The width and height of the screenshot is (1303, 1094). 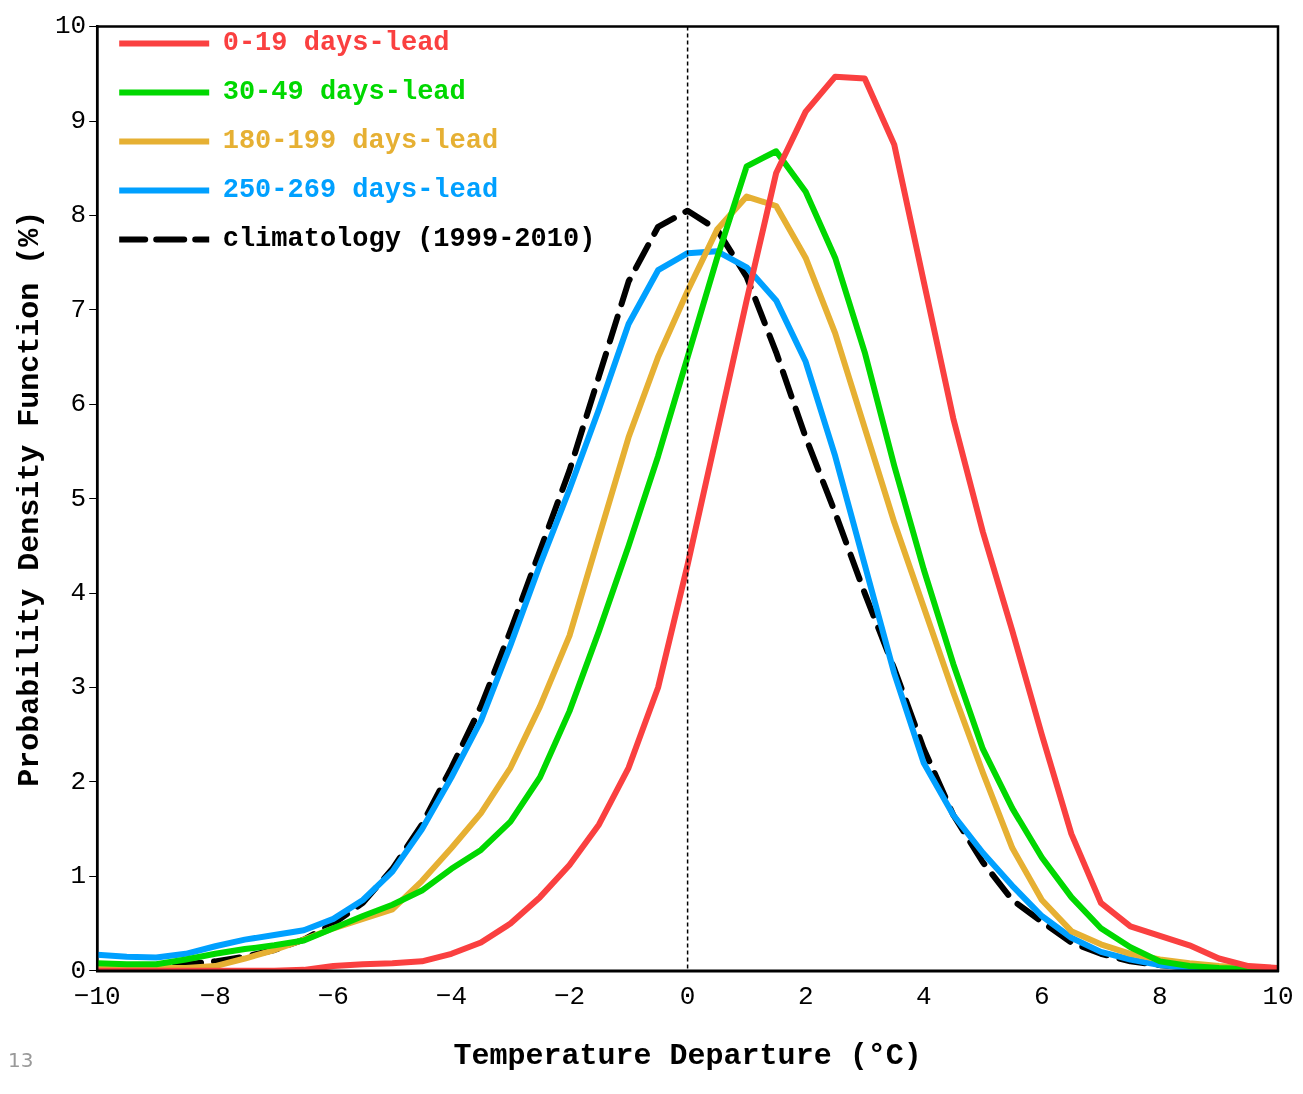 What do you see at coordinates (409, 239) in the screenshot?
I see `legend-label: climatology (1999-2010)` at bounding box center [409, 239].